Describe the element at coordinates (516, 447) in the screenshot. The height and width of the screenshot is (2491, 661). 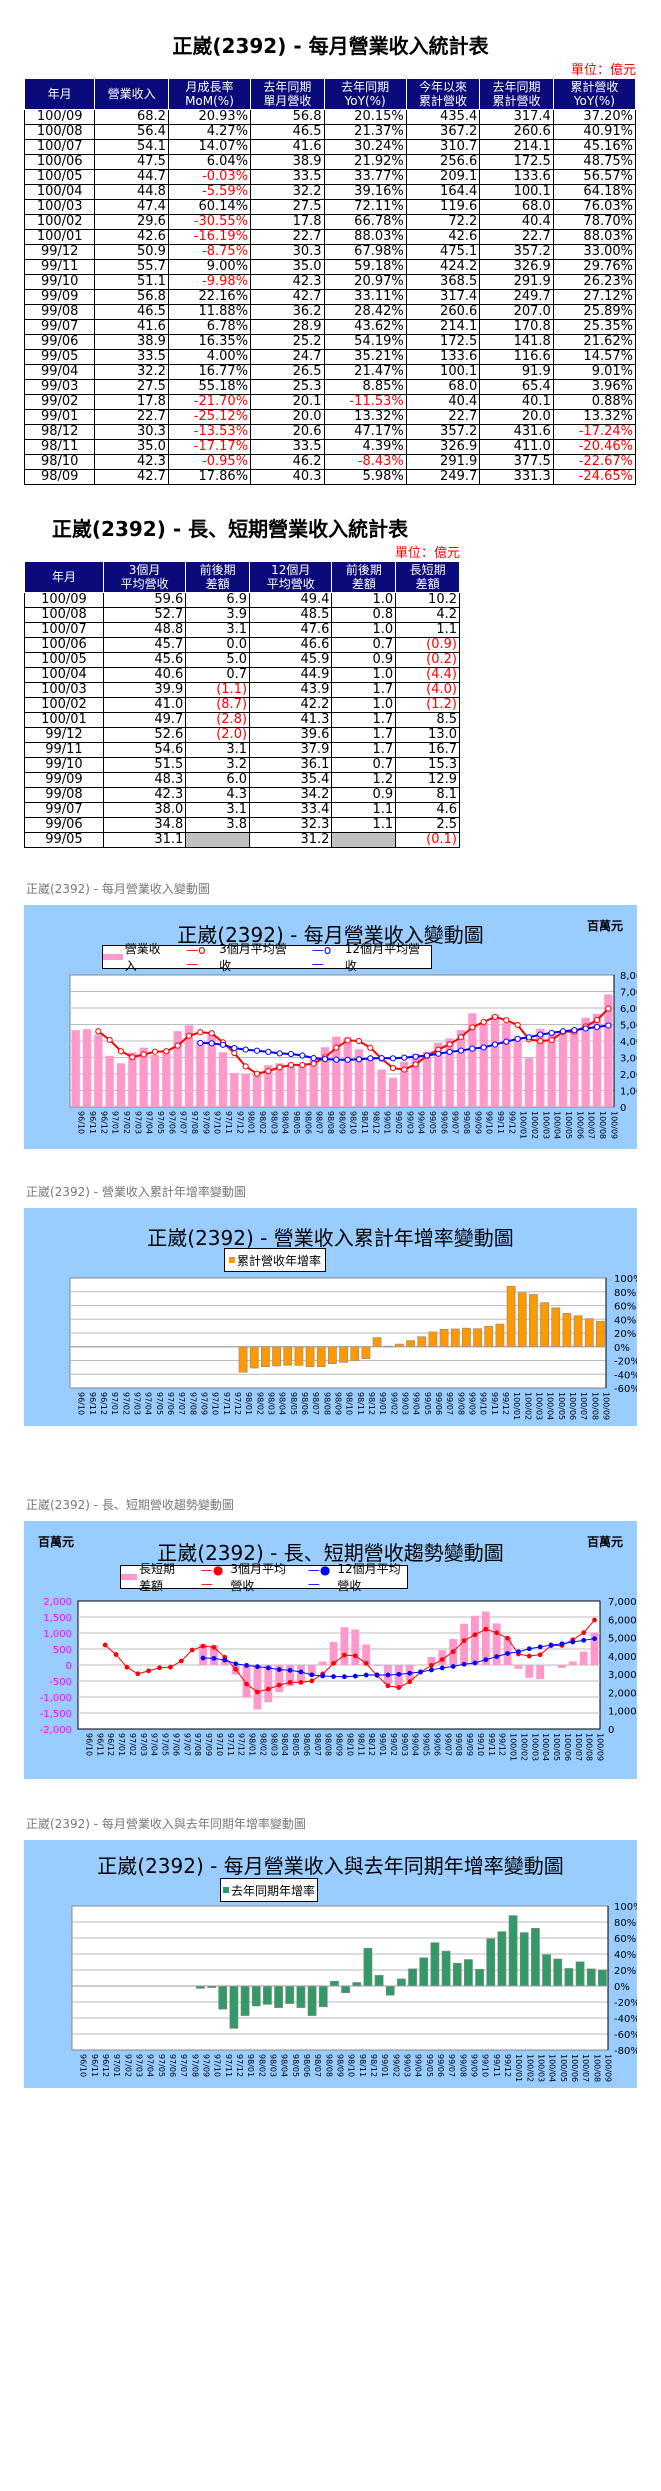
I see `table-cell: 411.0` at that location.